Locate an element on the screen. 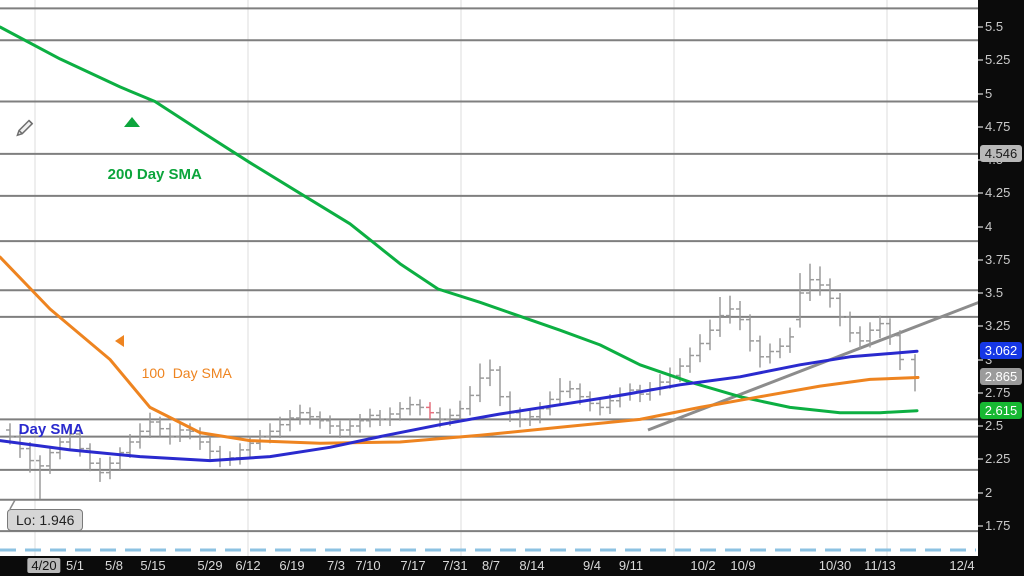 This screenshot has width=1024, height=576. date-label: 7/31 is located at coordinates (455, 565).